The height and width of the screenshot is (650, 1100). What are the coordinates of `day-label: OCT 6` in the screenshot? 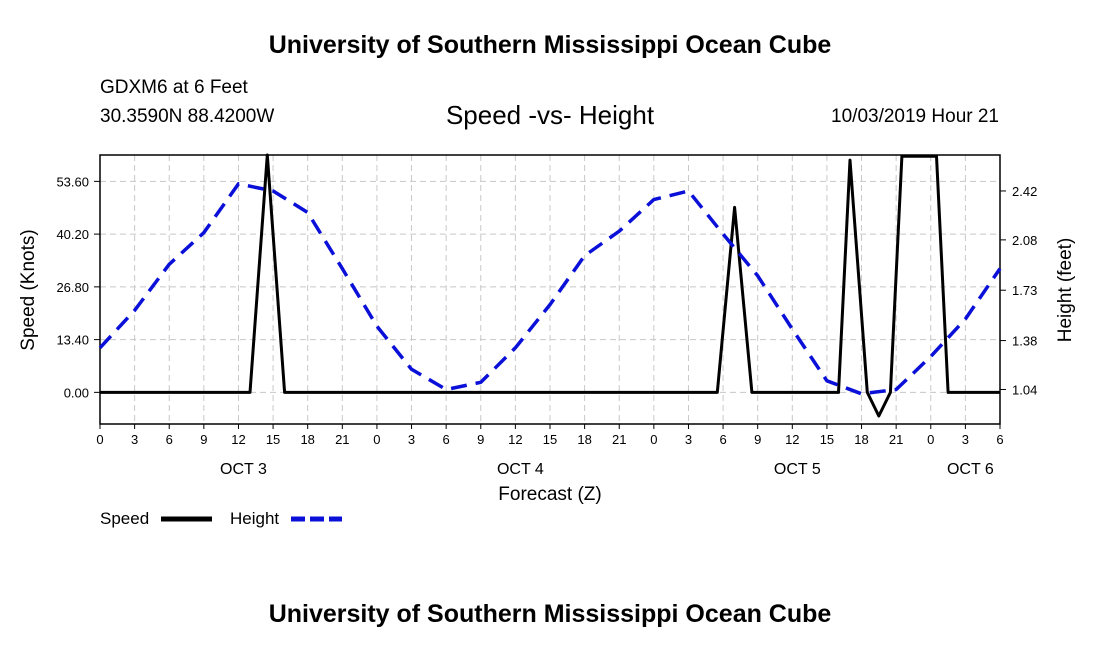 It's located at (970, 469).